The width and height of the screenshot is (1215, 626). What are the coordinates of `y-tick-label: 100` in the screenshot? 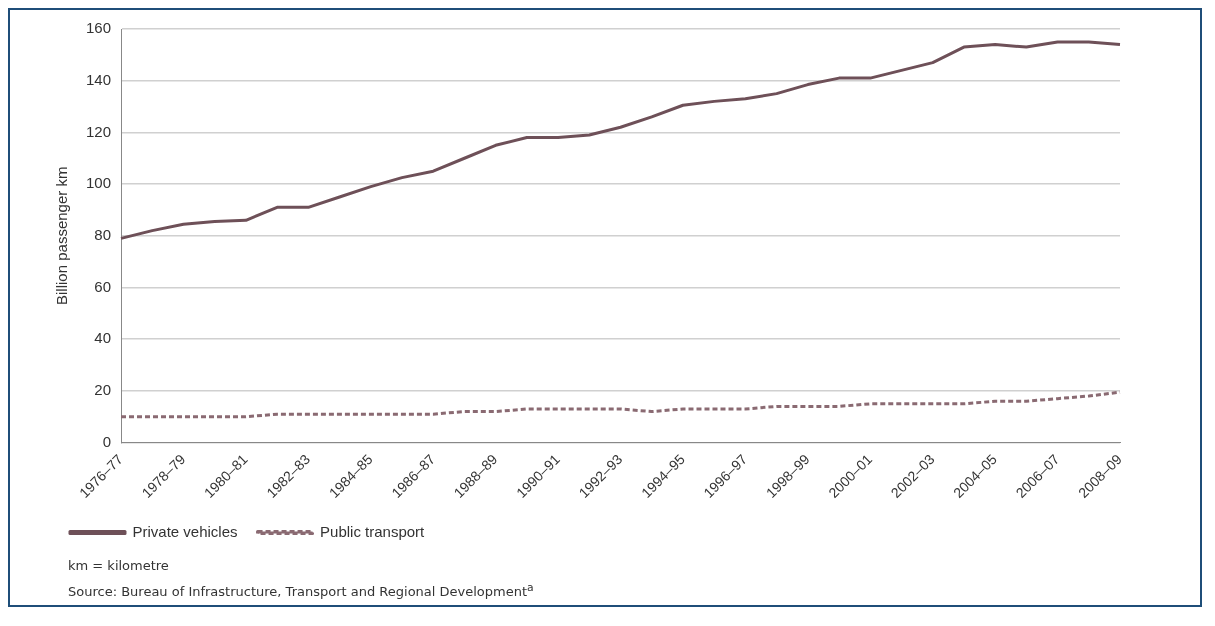 It's located at (99, 183).